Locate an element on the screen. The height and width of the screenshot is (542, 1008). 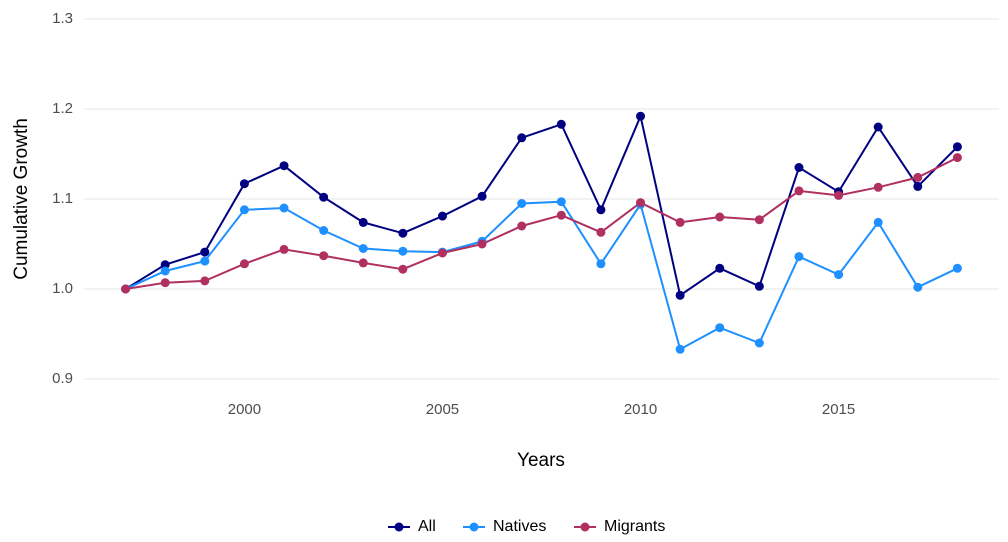
y-tick-label: 1.1 is located at coordinates (62, 198).